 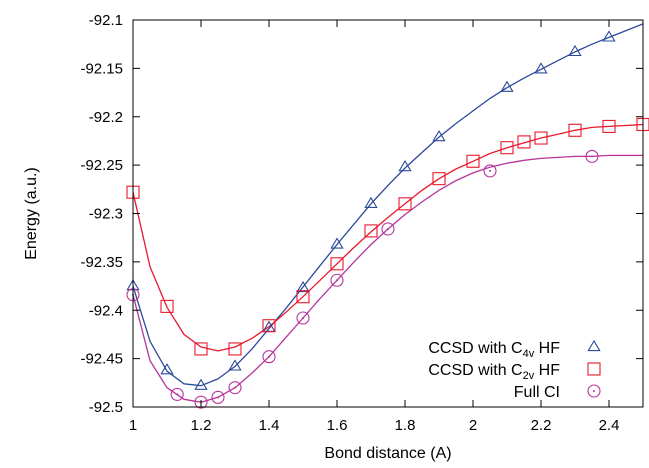 I want to click on x-tick-label: 1.2, so click(x=201, y=425).